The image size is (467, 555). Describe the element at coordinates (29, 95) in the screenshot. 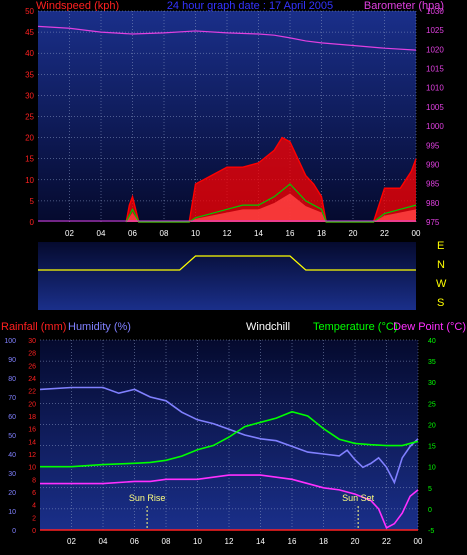

I see `windspeed-tick-label: 30` at that location.